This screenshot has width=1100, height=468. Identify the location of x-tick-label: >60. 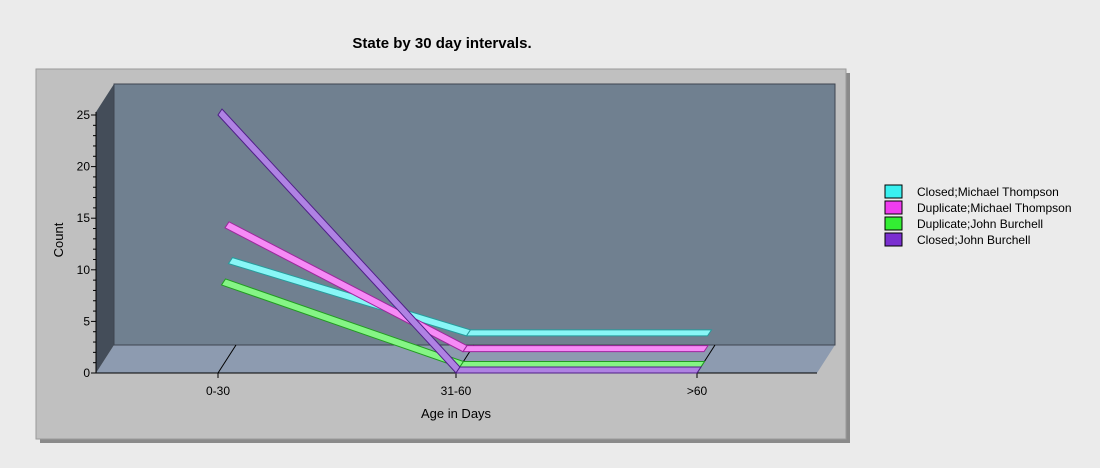
(697, 391).